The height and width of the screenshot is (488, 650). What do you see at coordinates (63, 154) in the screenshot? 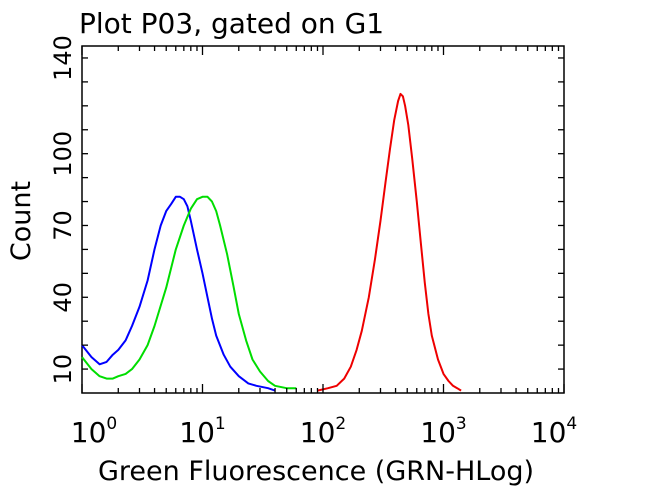
I see `y-tick-label: 100` at bounding box center [63, 154].